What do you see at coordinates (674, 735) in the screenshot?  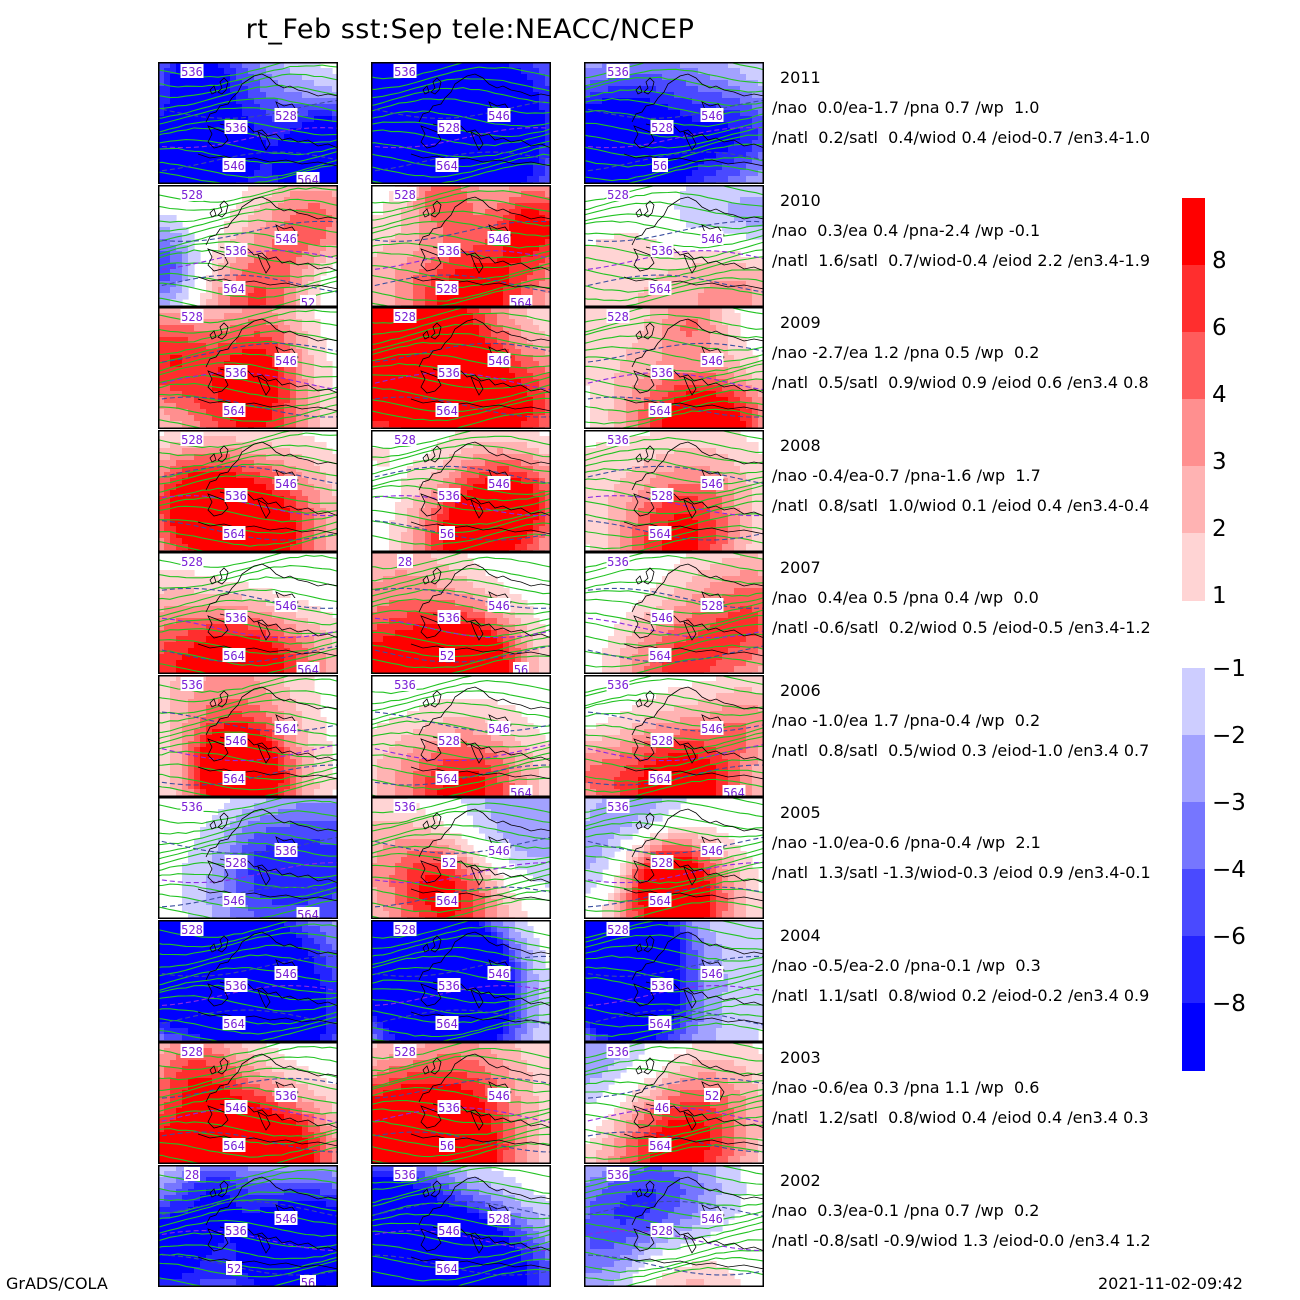 I see `map-panel-2006-3: 536 528 546 564 564` at bounding box center [674, 735].